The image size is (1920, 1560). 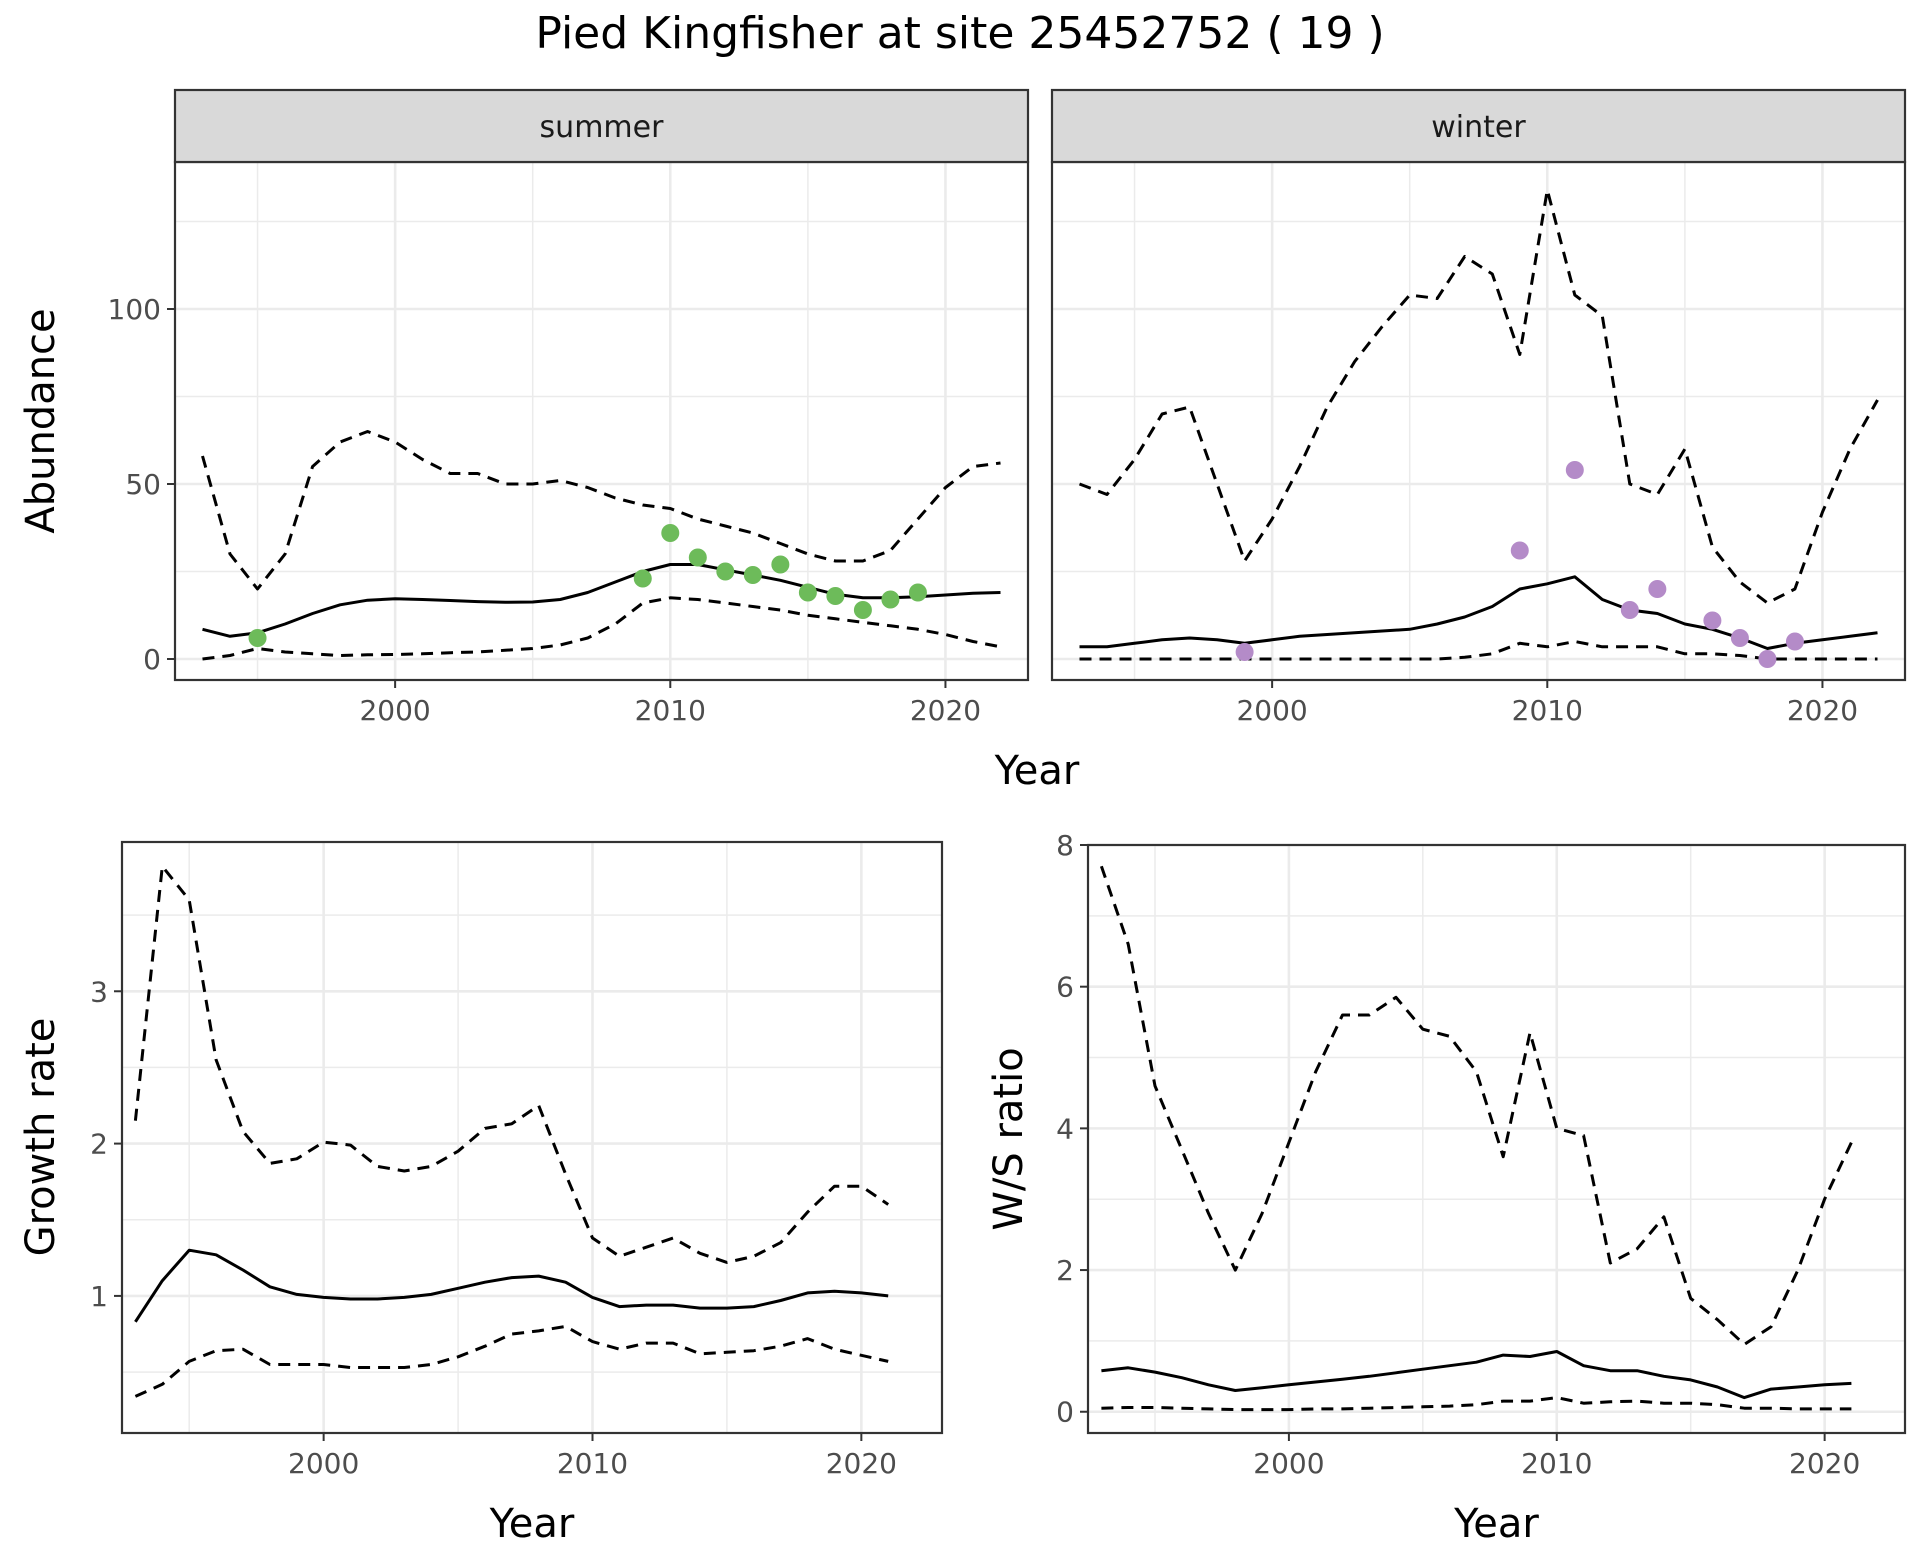 I want to click on y-axis-title: Growth rate, so click(x=41, y=1137).